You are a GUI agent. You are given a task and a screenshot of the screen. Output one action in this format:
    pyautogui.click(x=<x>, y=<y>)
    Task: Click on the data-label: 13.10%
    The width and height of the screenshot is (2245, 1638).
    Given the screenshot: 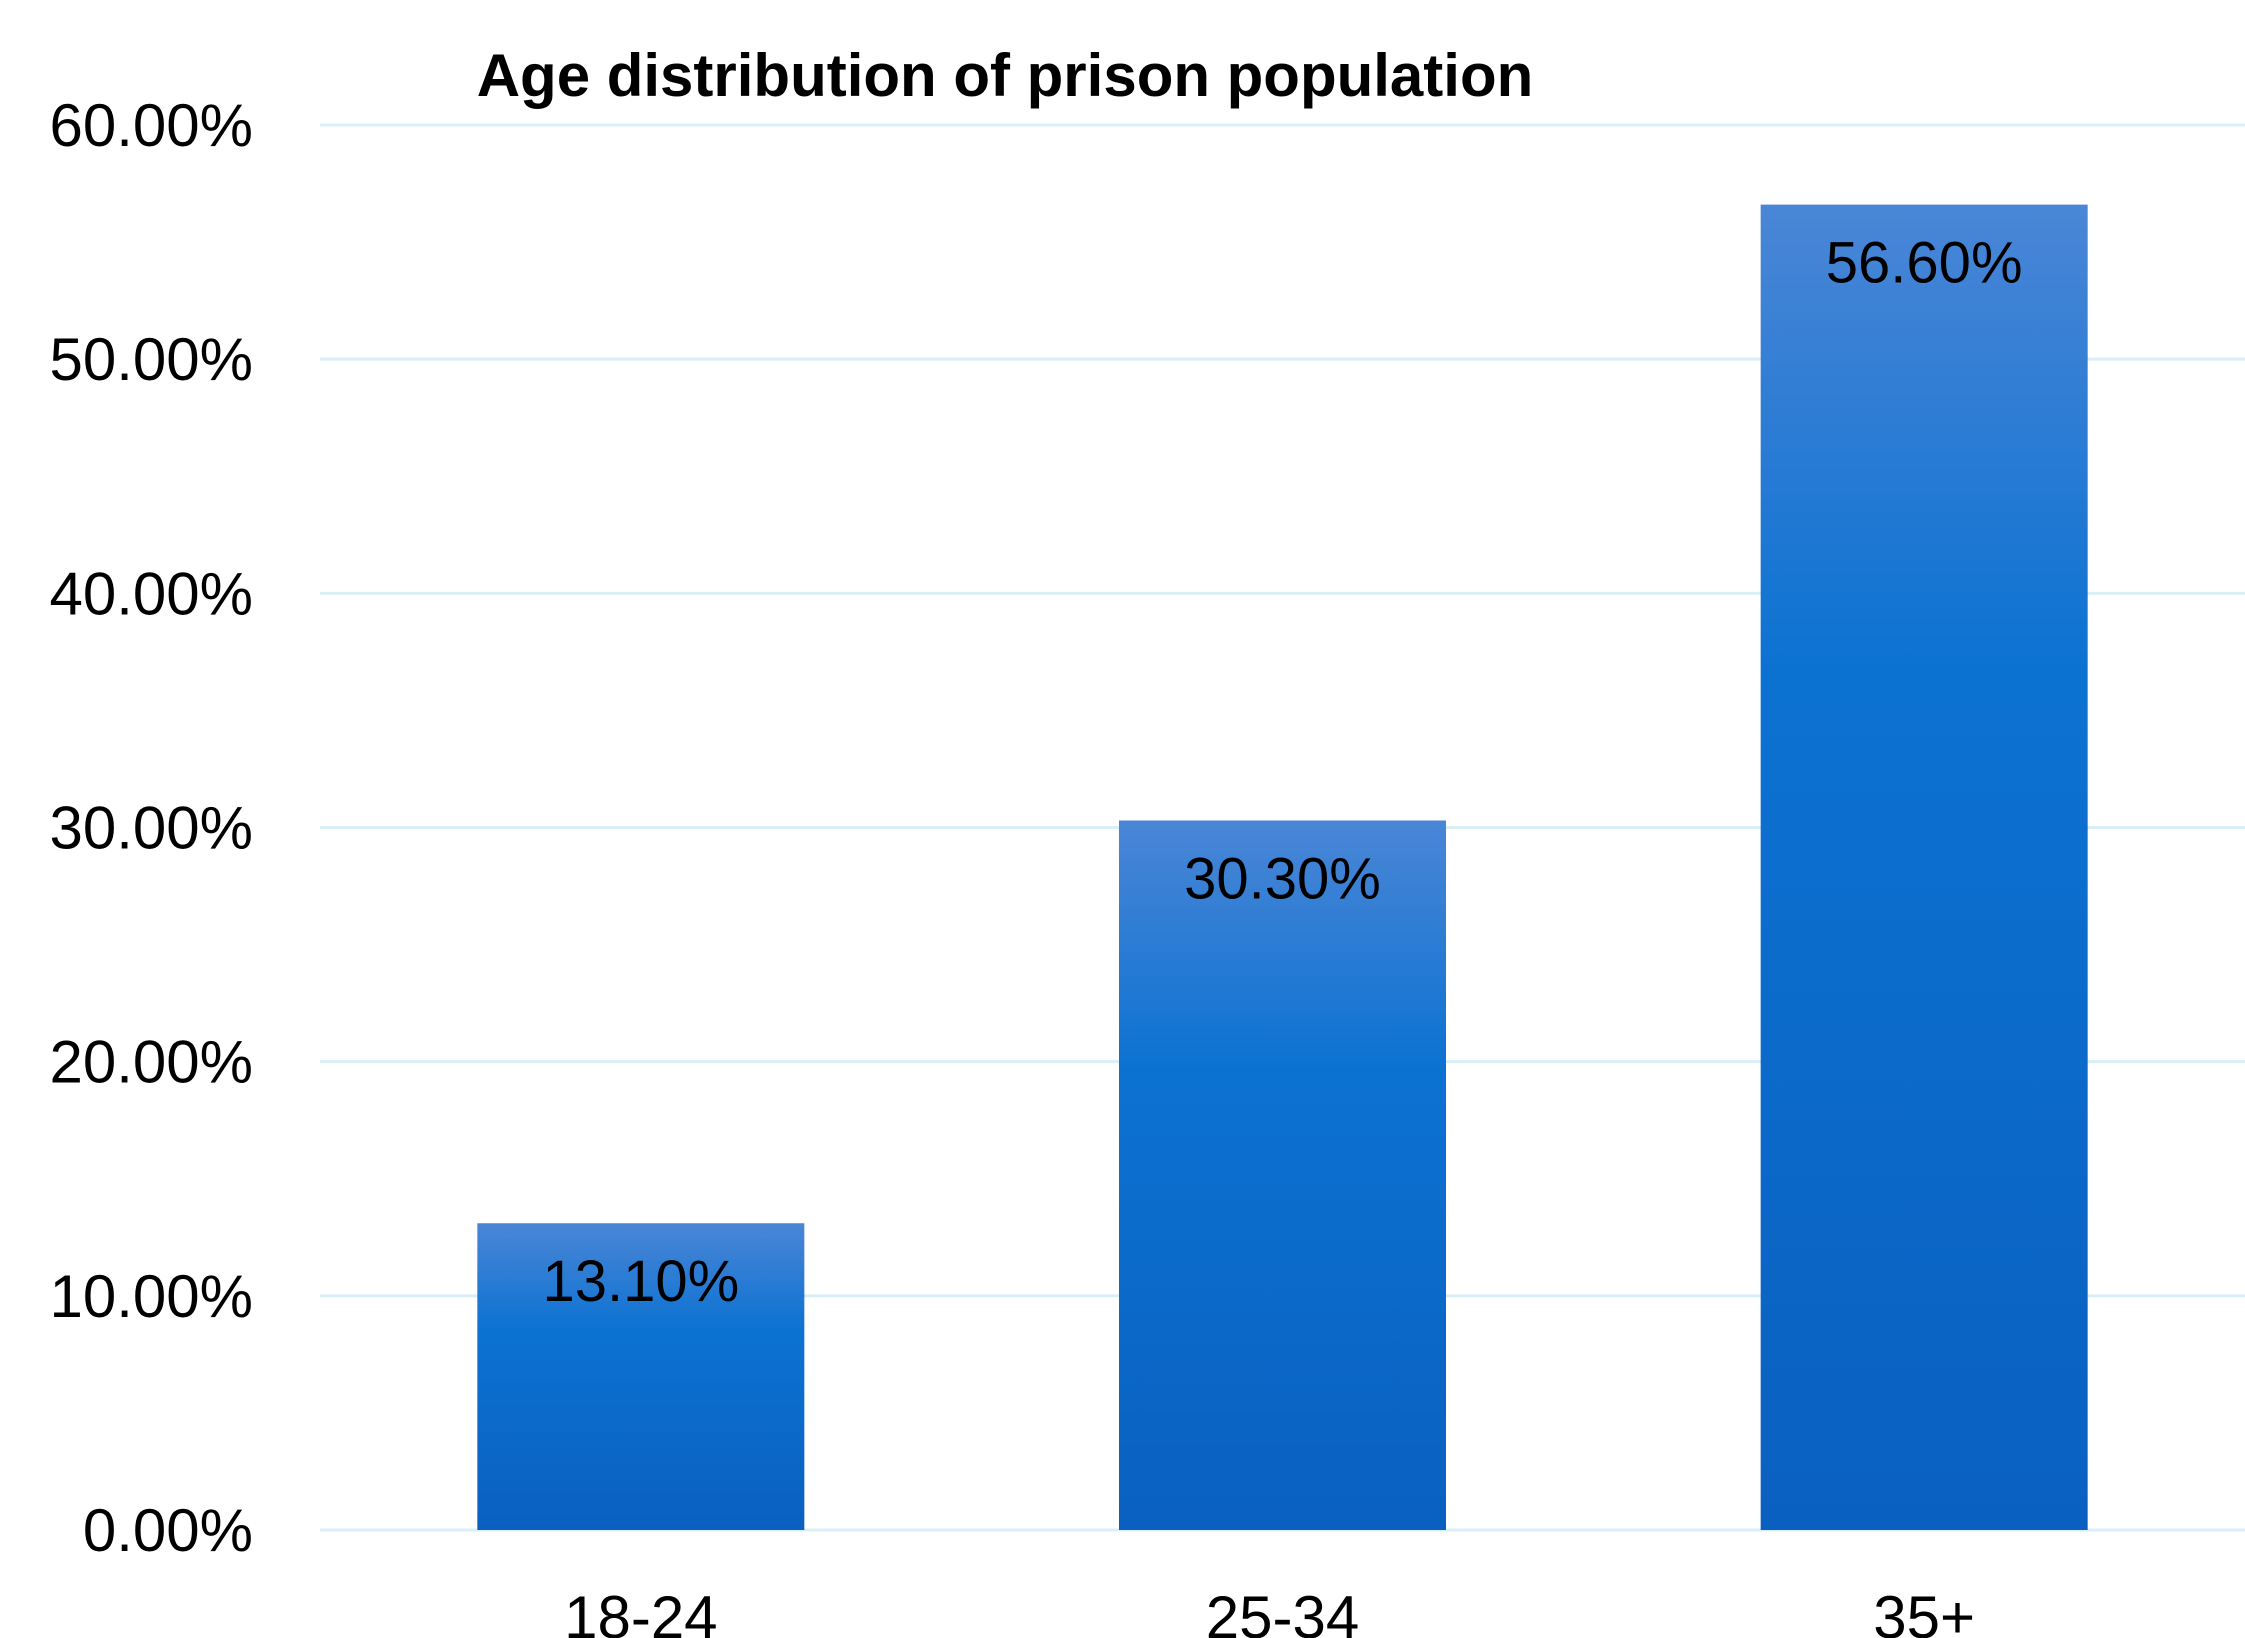 What is the action you would take?
    pyautogui.click(x=640, y=1281)
    